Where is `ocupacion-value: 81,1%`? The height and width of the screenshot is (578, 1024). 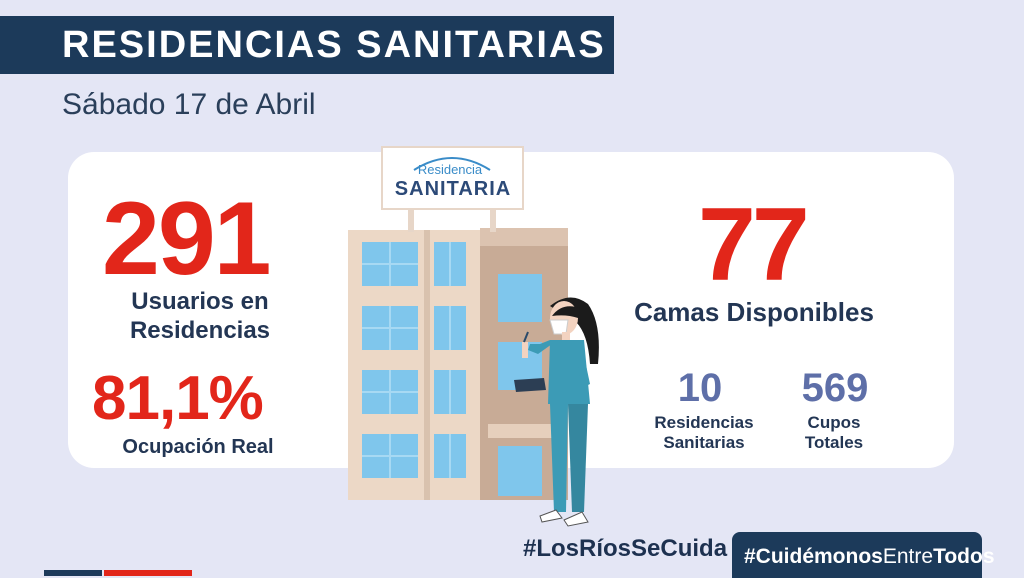
ocupacion-value: 81,1% is located at coordinates (178, 398).